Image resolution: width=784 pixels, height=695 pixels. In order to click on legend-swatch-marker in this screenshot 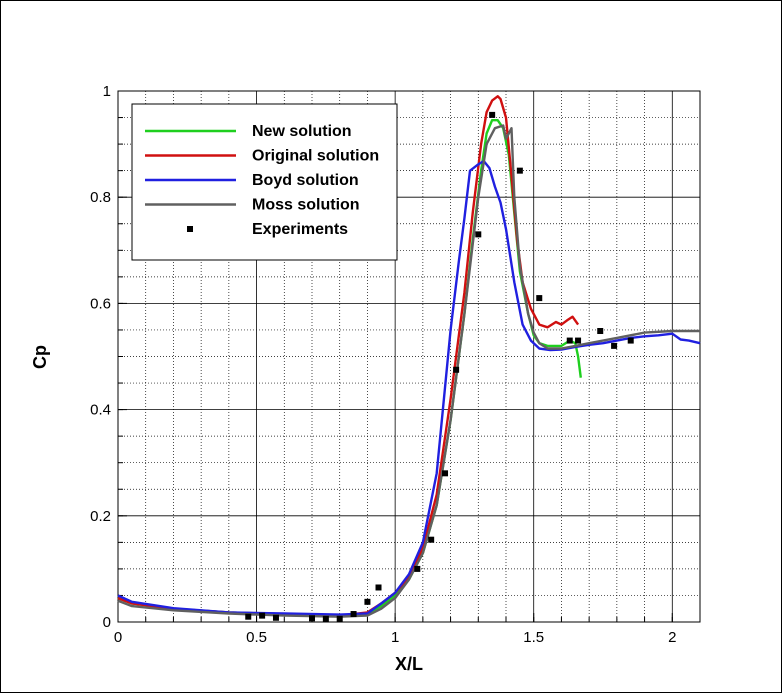, I will do `click(190, 229)`.